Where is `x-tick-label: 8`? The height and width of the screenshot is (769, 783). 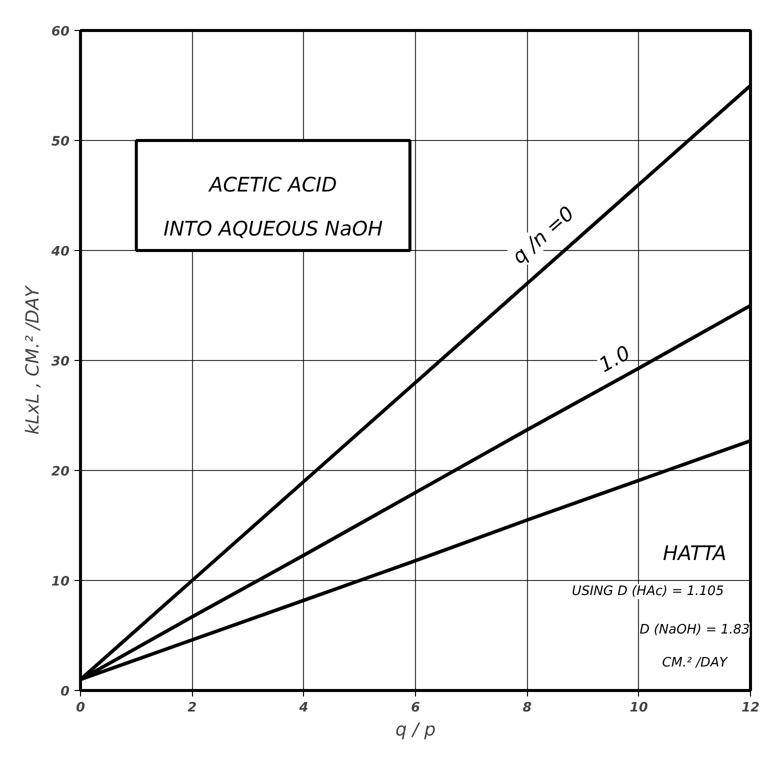
x-tick-label: 8 is located at coordinates (527, 708).